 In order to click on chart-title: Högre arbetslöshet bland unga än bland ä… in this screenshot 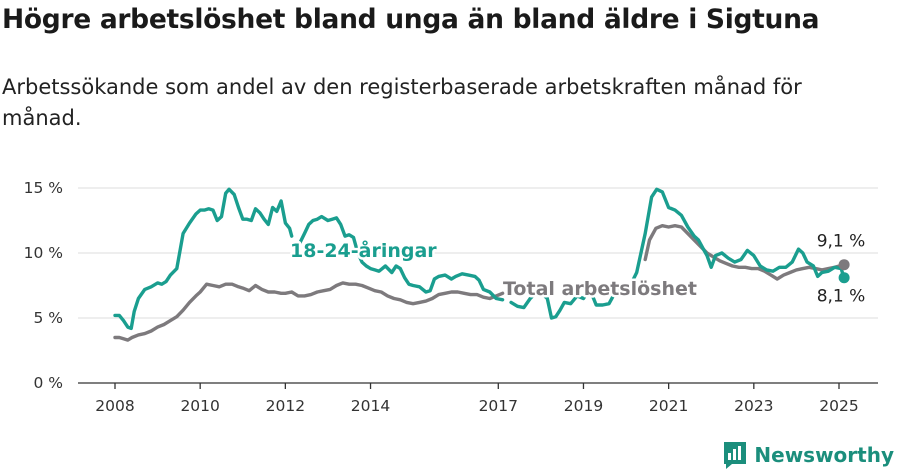, I will do `click(411, 19)`.